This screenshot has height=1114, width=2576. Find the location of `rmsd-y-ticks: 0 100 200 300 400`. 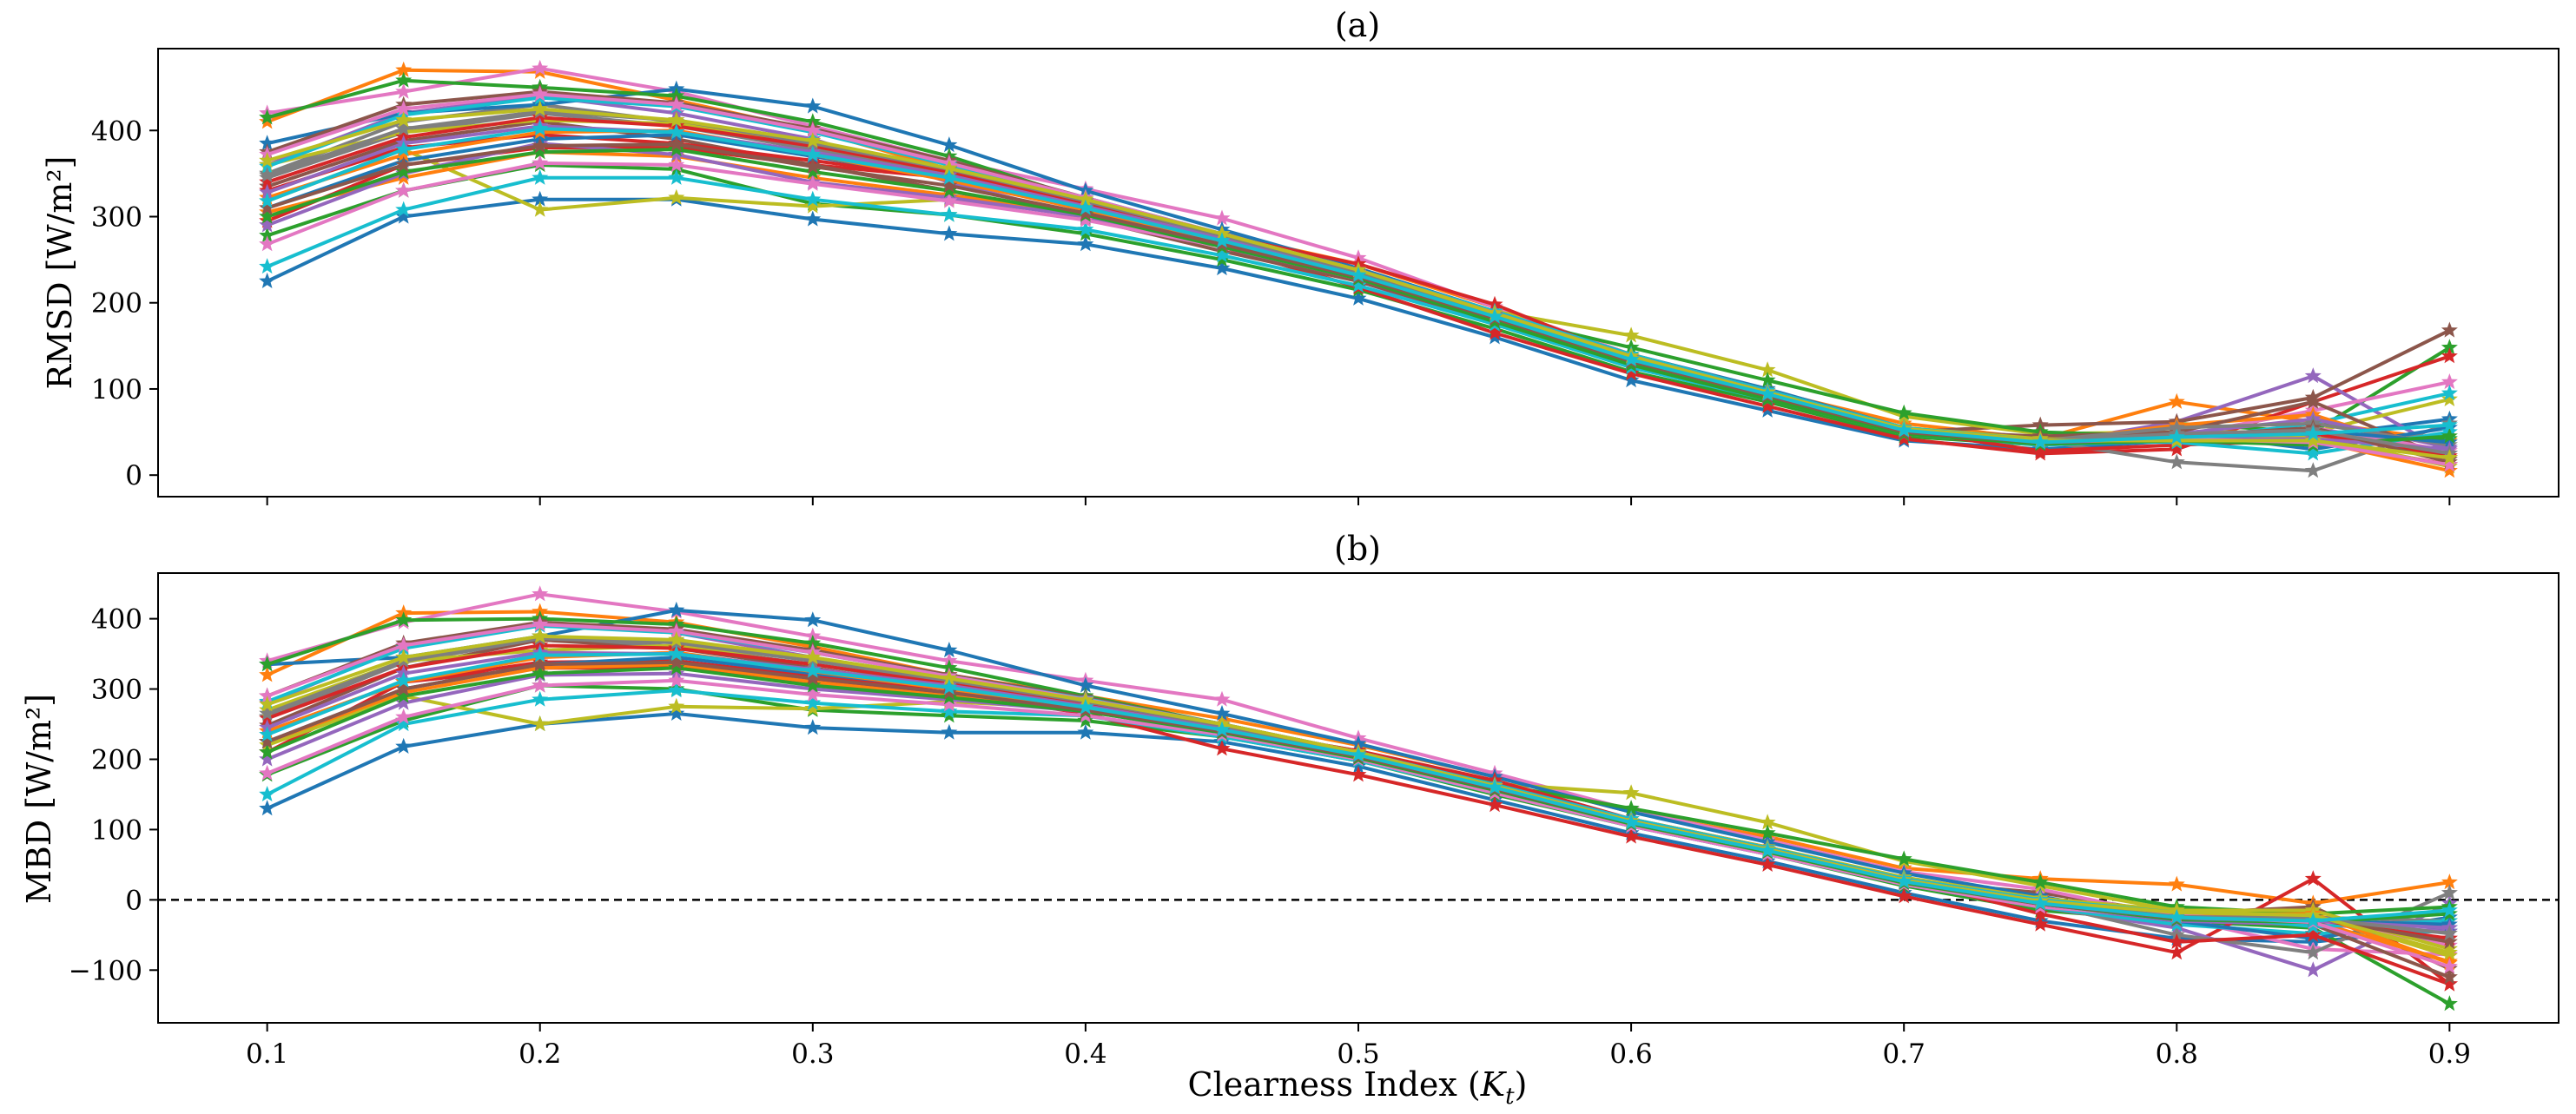

rmsd-y-ticks: 0 100 200 300 400 is located at coordinates (125, 303).